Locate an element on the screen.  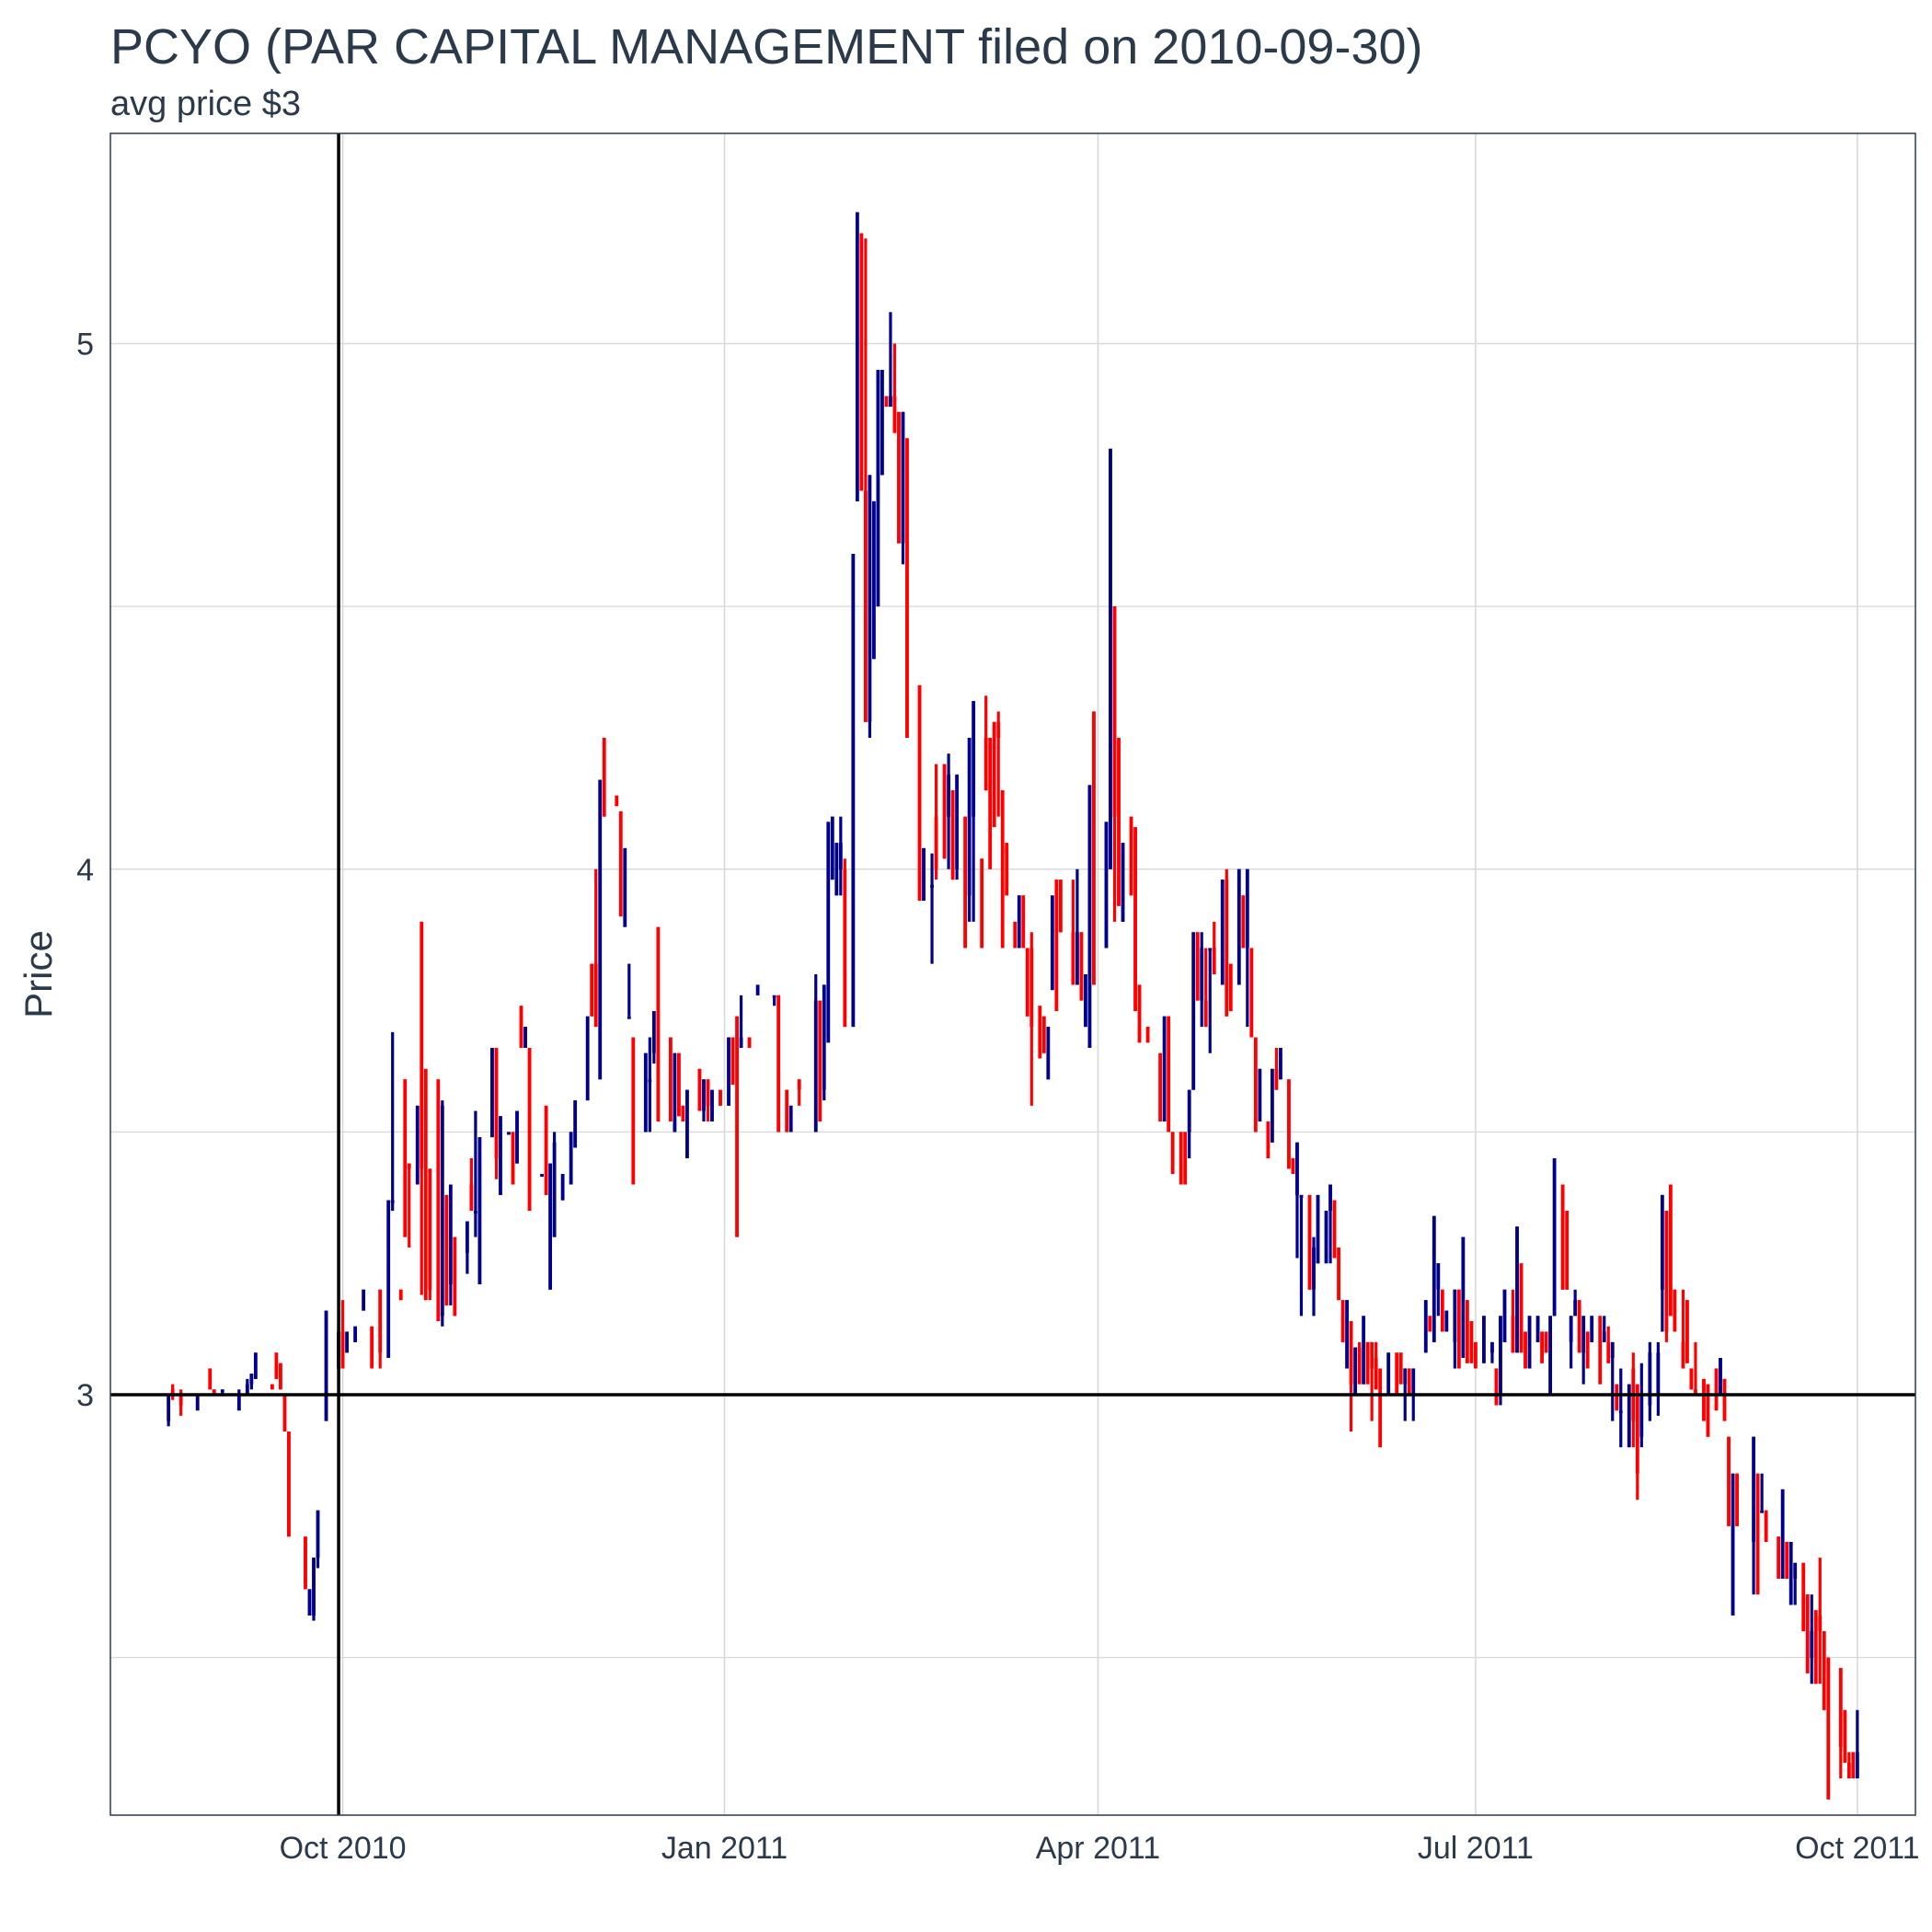
y-axis-ticks: 3 4 5 is located at coordinates (85, 871).